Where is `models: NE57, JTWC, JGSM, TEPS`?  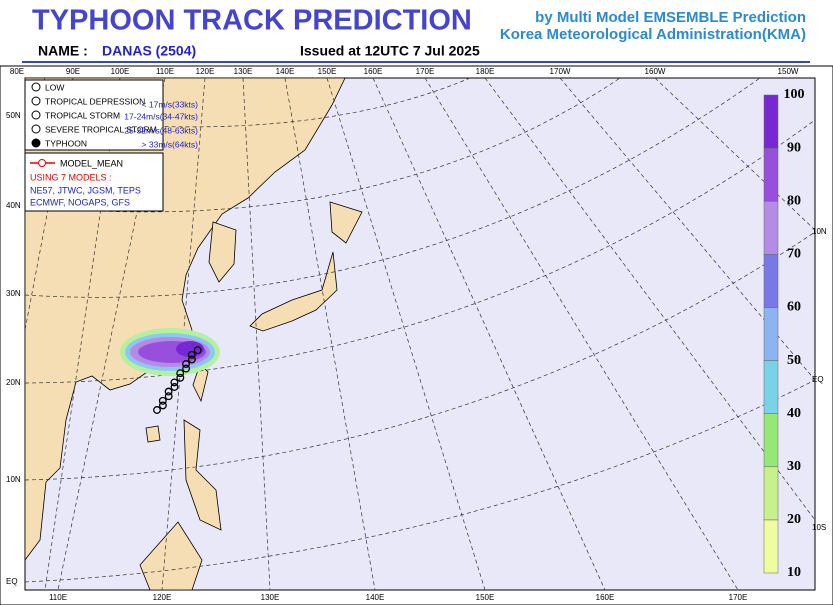
models: NE57, JTWC, JGSM, TEPS is located at coordinates (85, 190).